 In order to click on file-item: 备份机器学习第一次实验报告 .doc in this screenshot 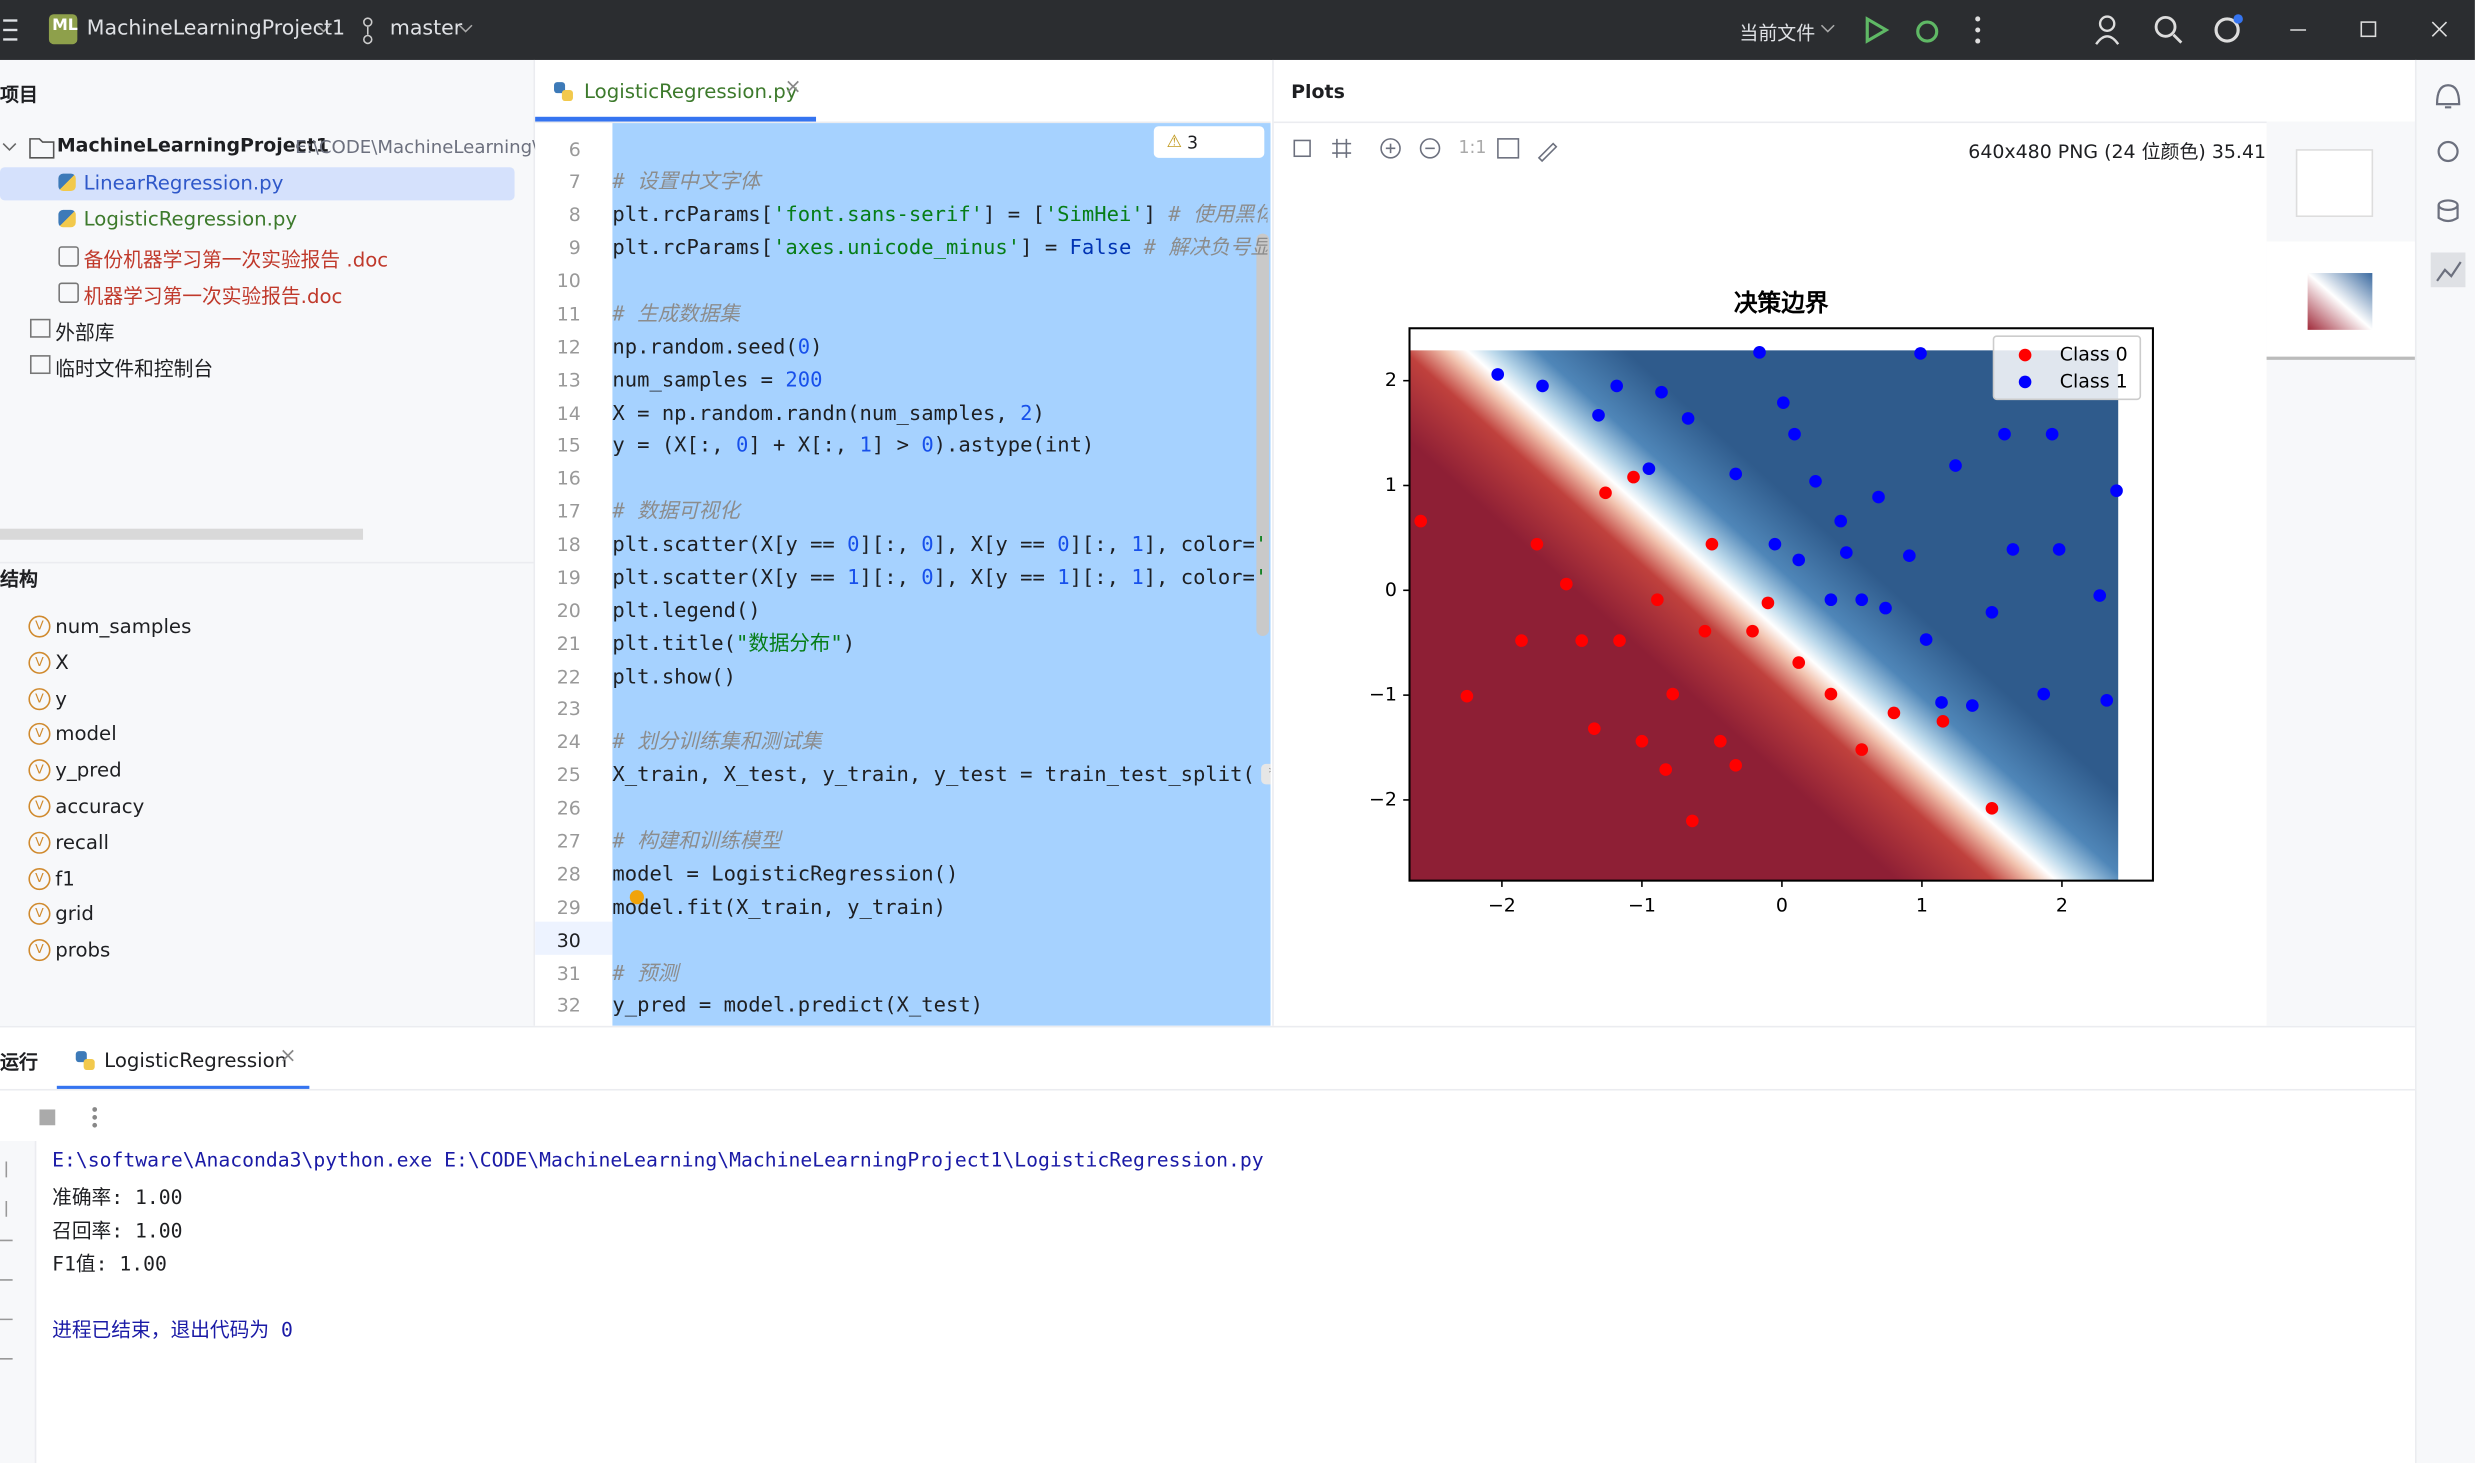, I will do `click(236, 259)`.